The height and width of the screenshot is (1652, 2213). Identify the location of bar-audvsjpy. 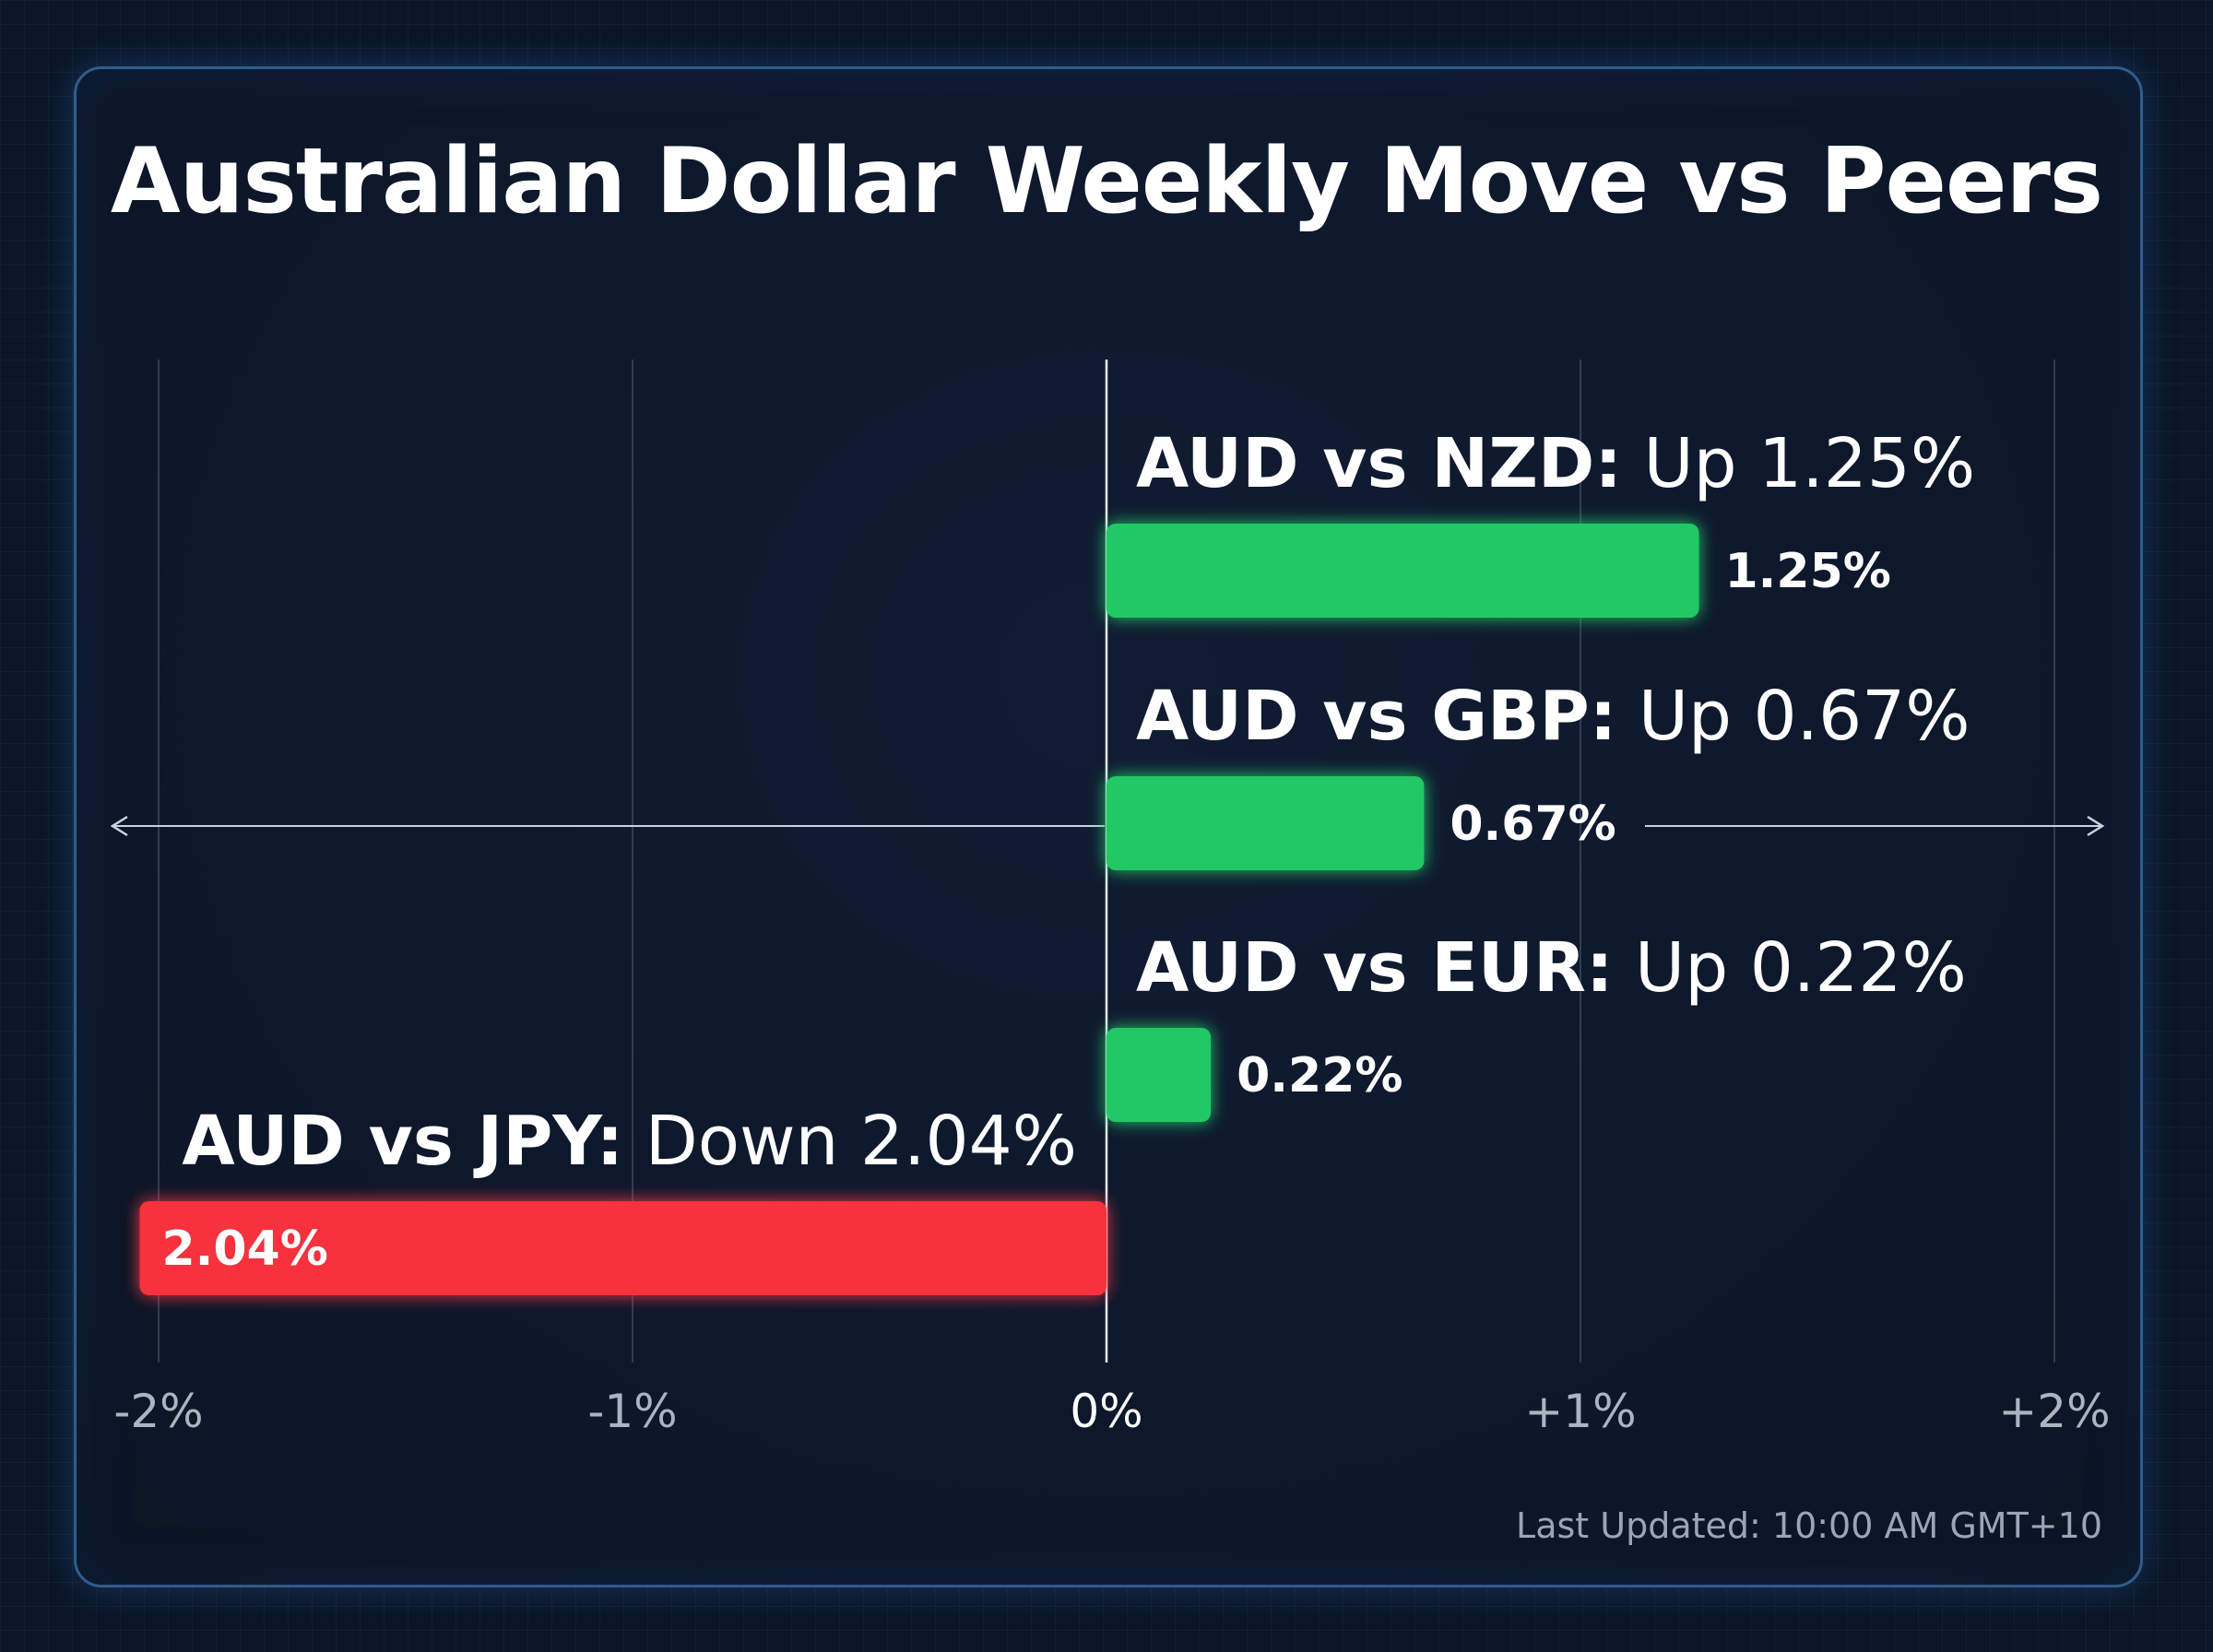
(623, 1248).